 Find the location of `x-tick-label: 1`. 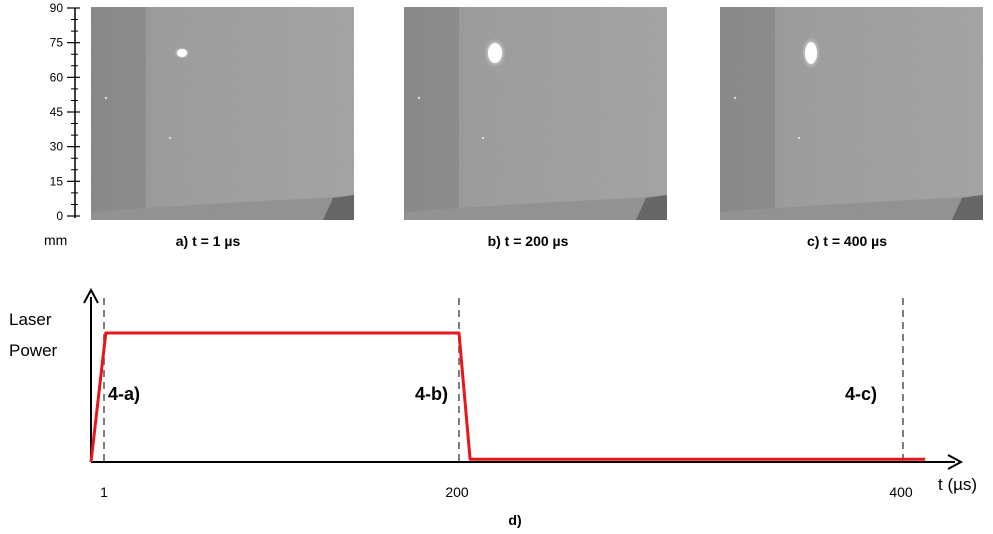

x-tick-label: 1 is located at coordinates (104, 492).